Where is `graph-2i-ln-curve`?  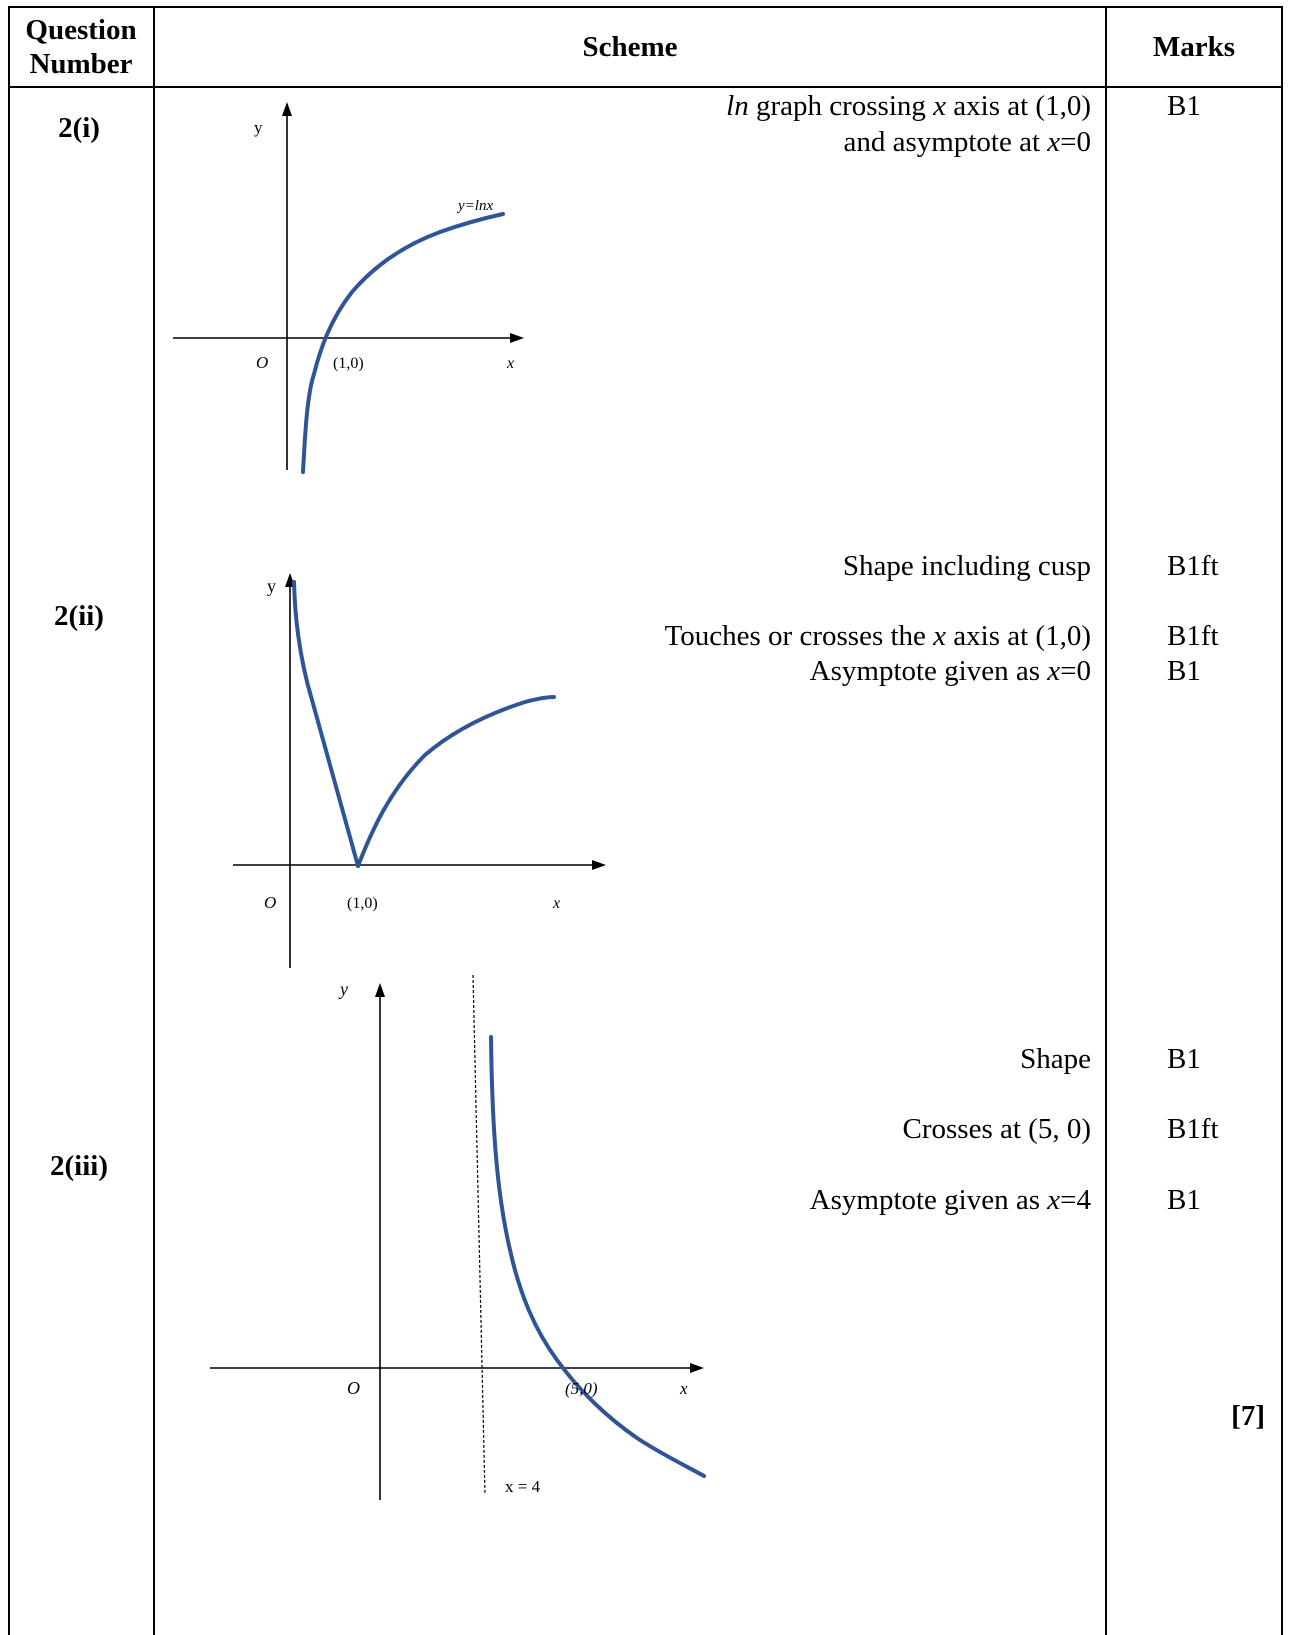 graph-2i-ln-curve is located at coordinates (403, 343).